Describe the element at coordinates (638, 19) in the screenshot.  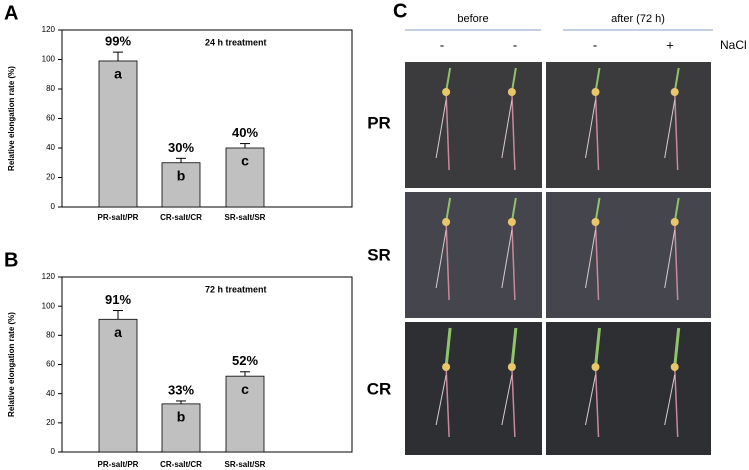
I see `header: after (72 h)` at that location.